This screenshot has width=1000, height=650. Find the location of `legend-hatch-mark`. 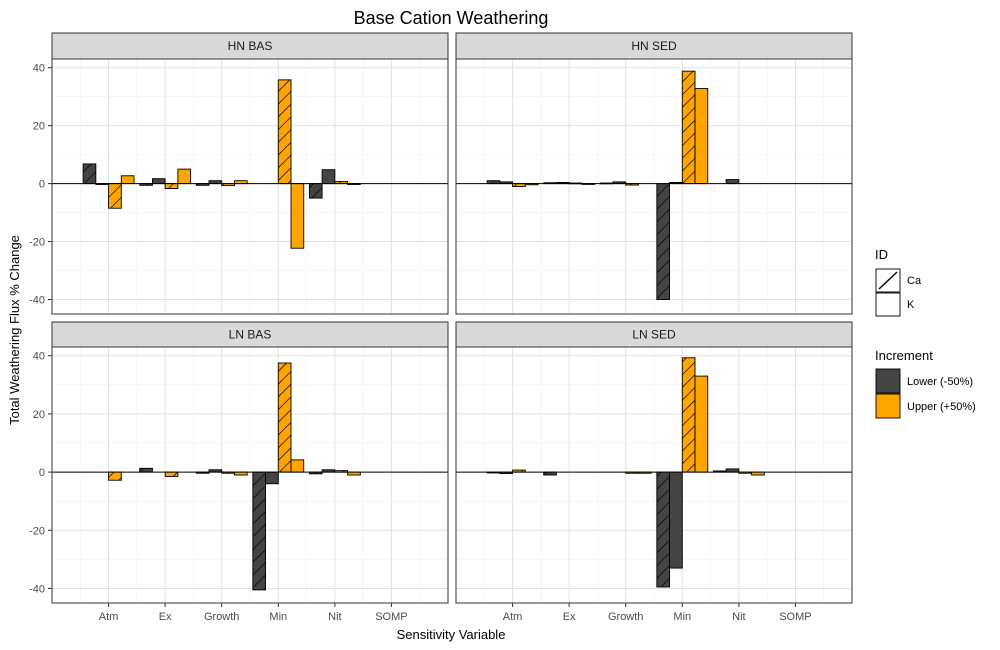

legend-hatch-mark is located at coordinates (888, 280).